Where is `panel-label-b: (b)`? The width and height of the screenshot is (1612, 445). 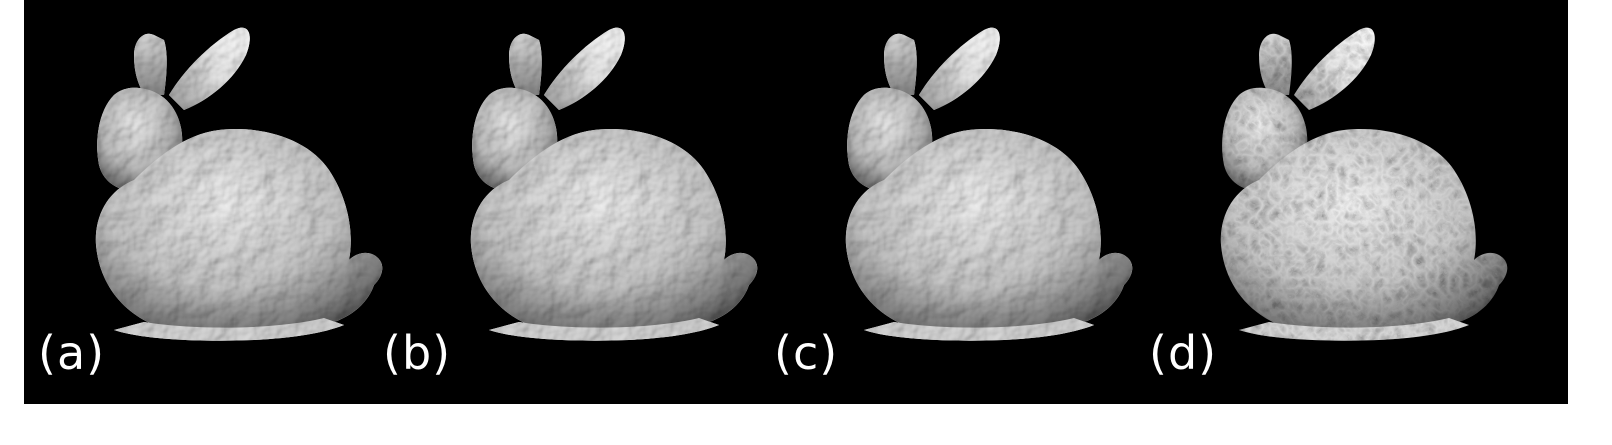
panel-label-b: (b) is located at coordinates (417, 353).